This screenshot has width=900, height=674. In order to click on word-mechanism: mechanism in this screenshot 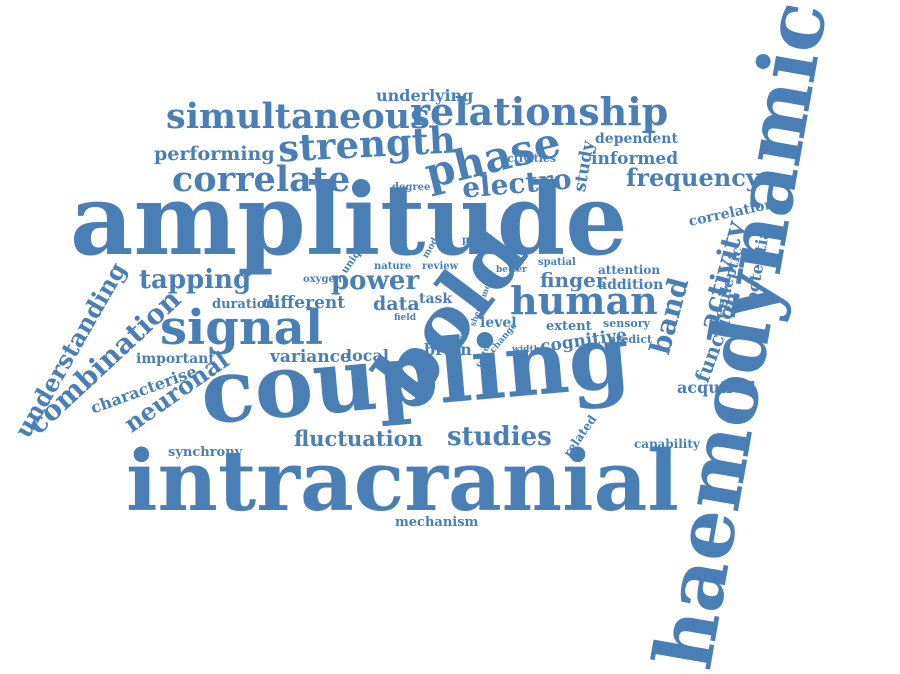, I will do `click(436, 522)`.